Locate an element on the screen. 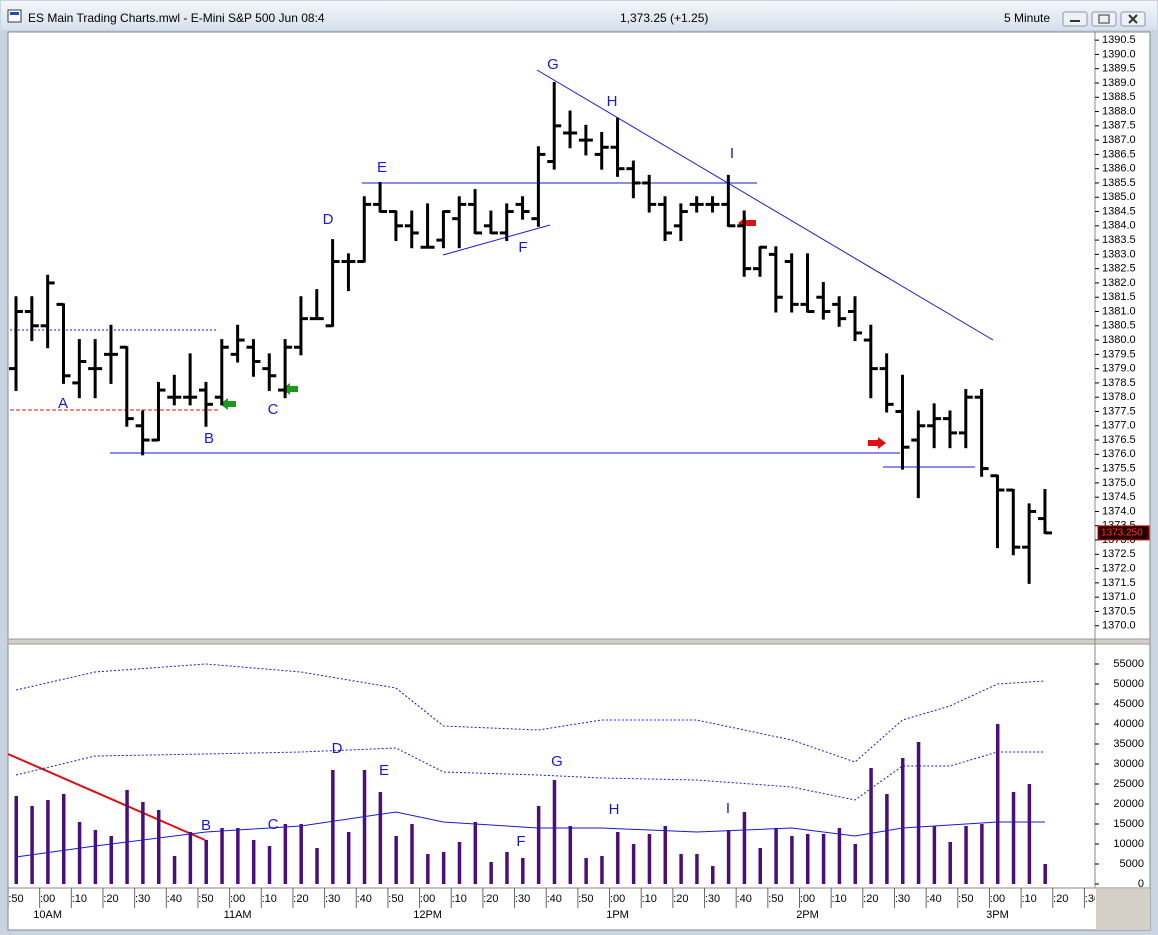  y-tick-label: 45000 is located at coordinates (1128, 704).